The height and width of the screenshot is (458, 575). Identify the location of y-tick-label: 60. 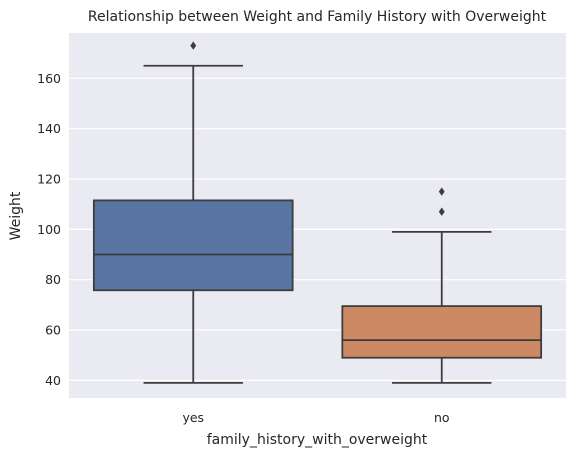
(53, 330).